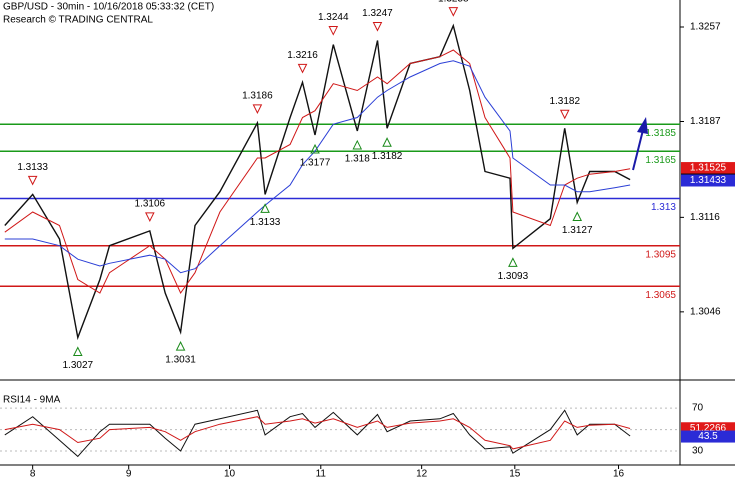 This screenshot has height=480, width=735. I want to click on x-tick-label: 15, so click(515, 474).